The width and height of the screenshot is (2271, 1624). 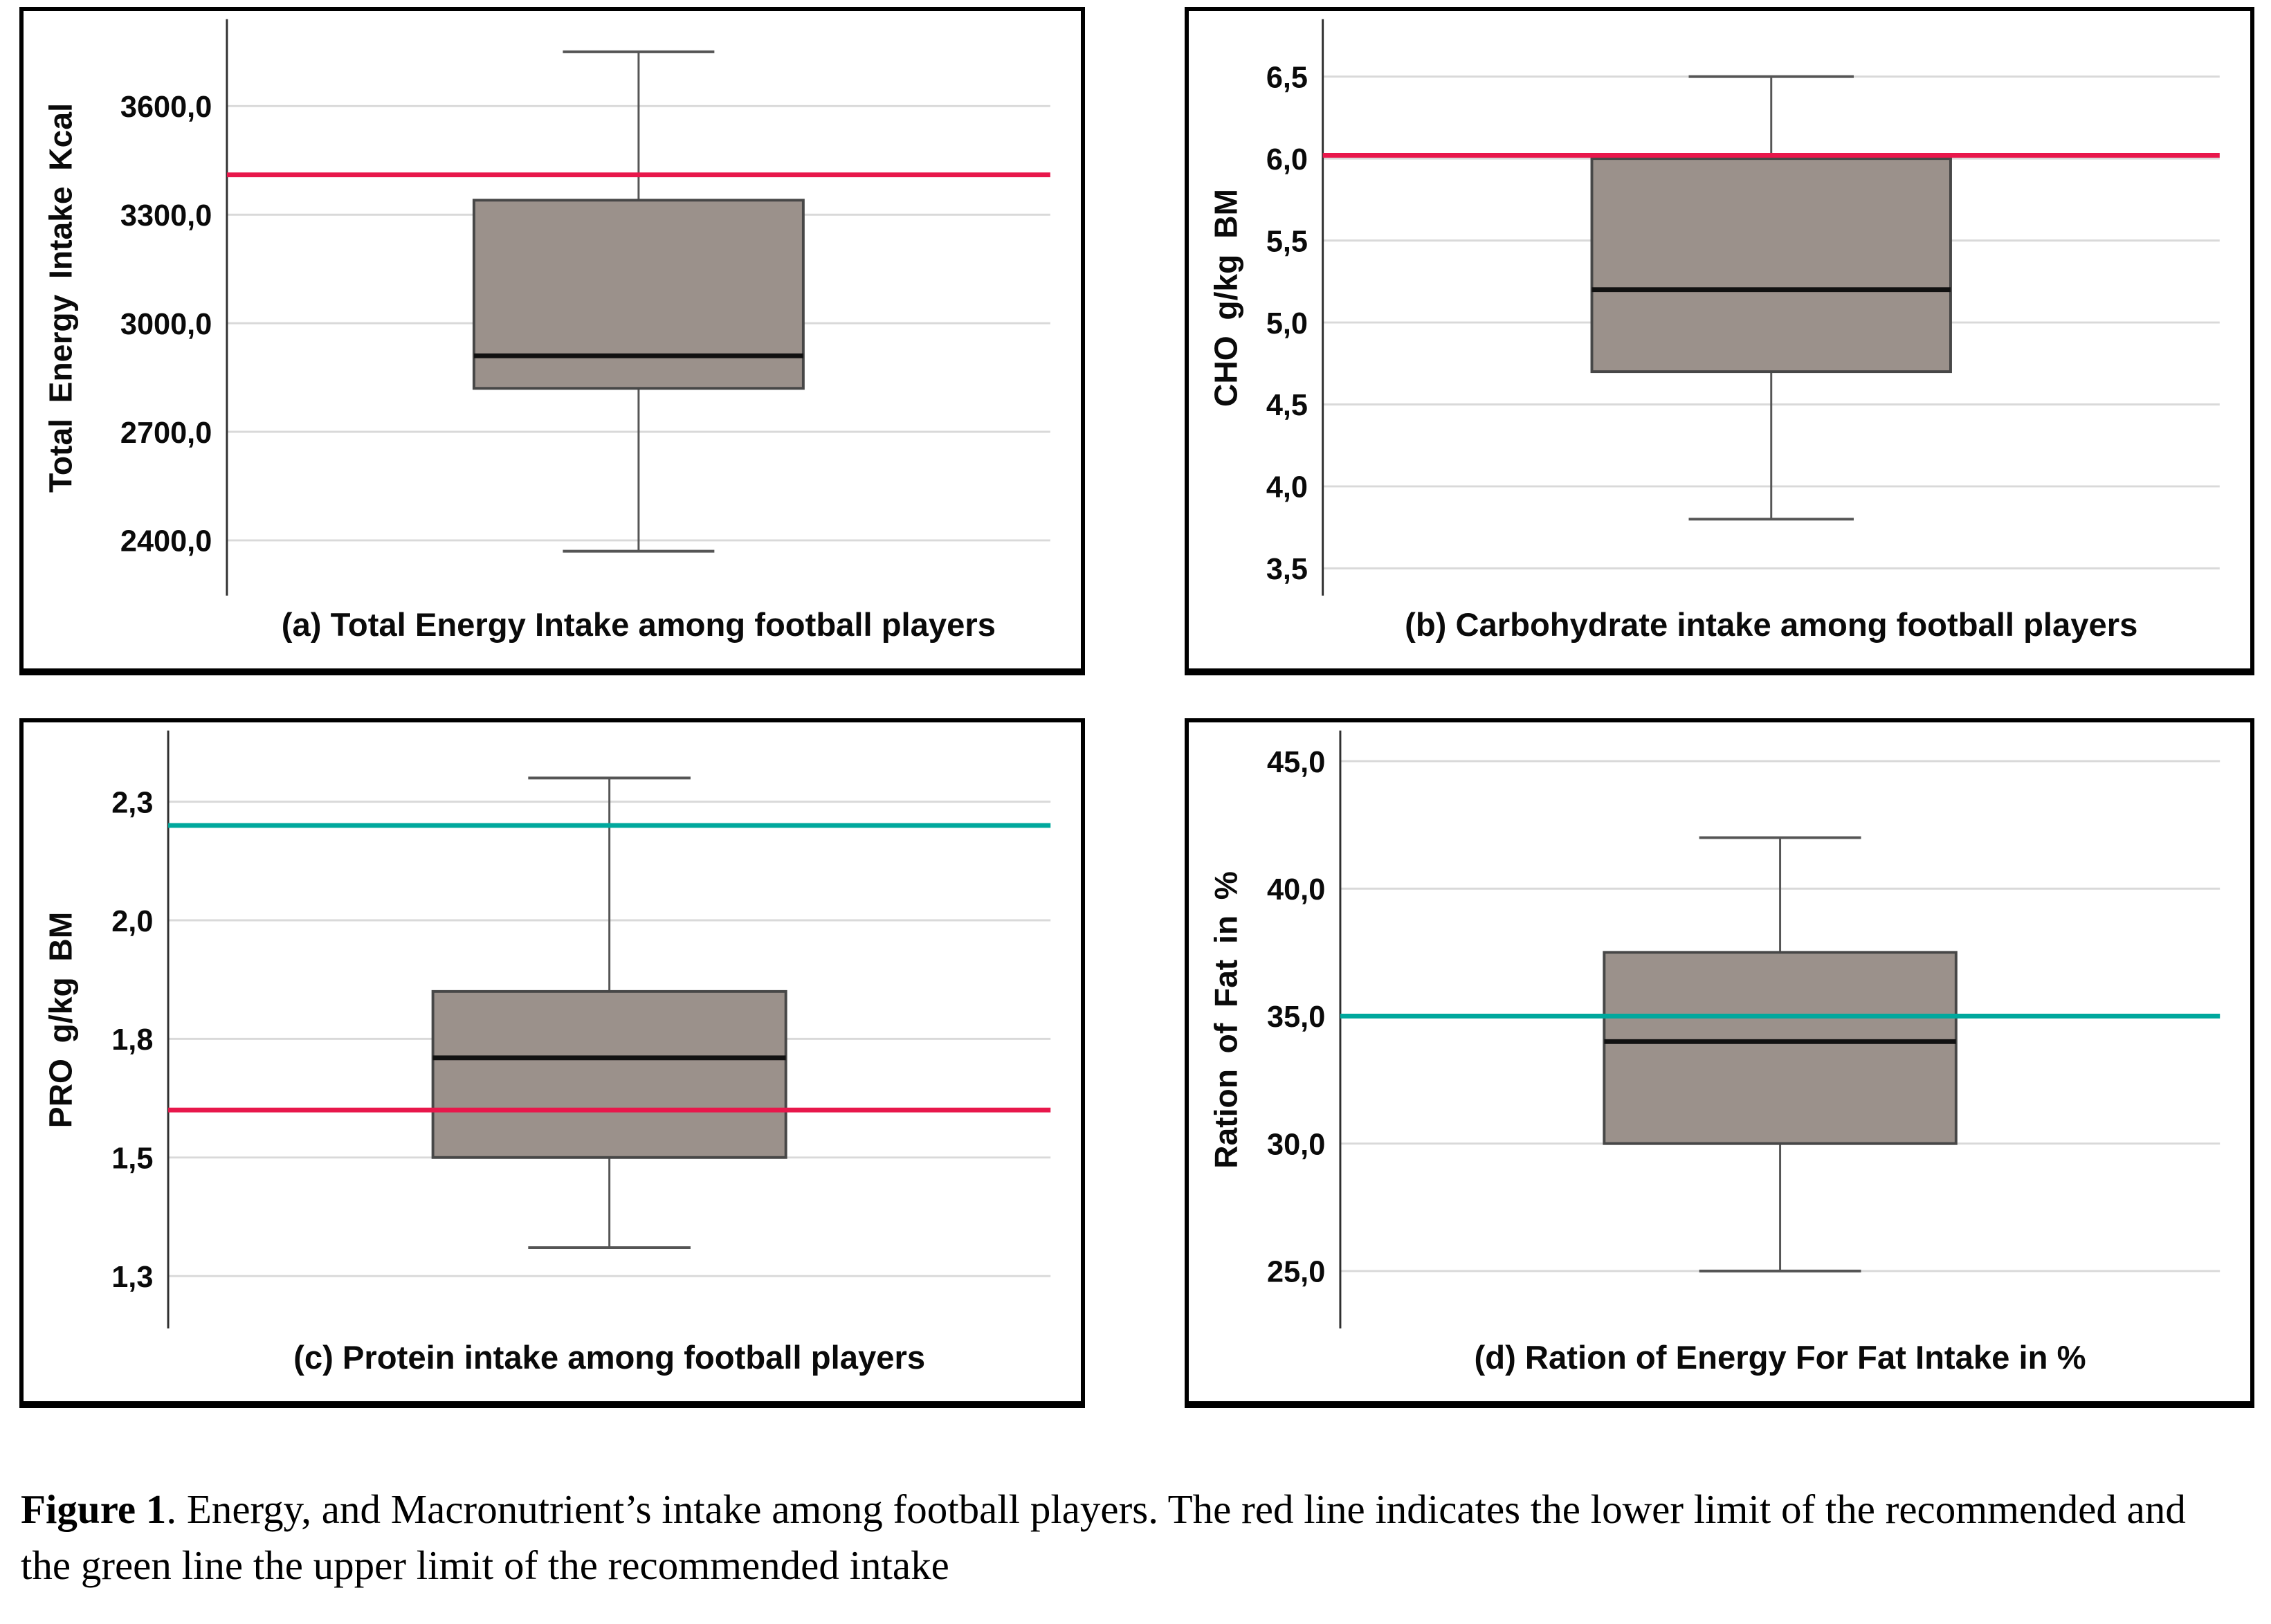 I want to click on y-tick-label: 1,8, so click(x=132, y=1040).